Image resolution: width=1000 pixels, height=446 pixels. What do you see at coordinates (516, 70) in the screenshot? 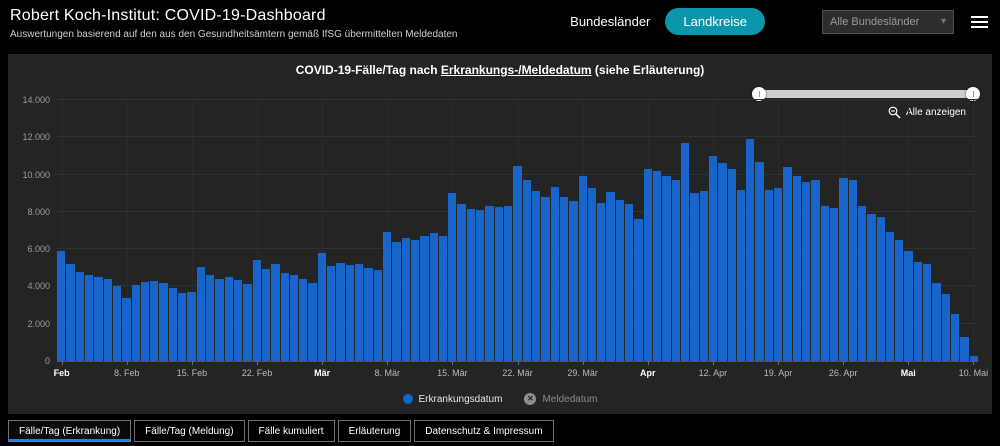
I see `chart-title-link: Erkrankungs-/Meldedatum` at bounding box center [516, 70].